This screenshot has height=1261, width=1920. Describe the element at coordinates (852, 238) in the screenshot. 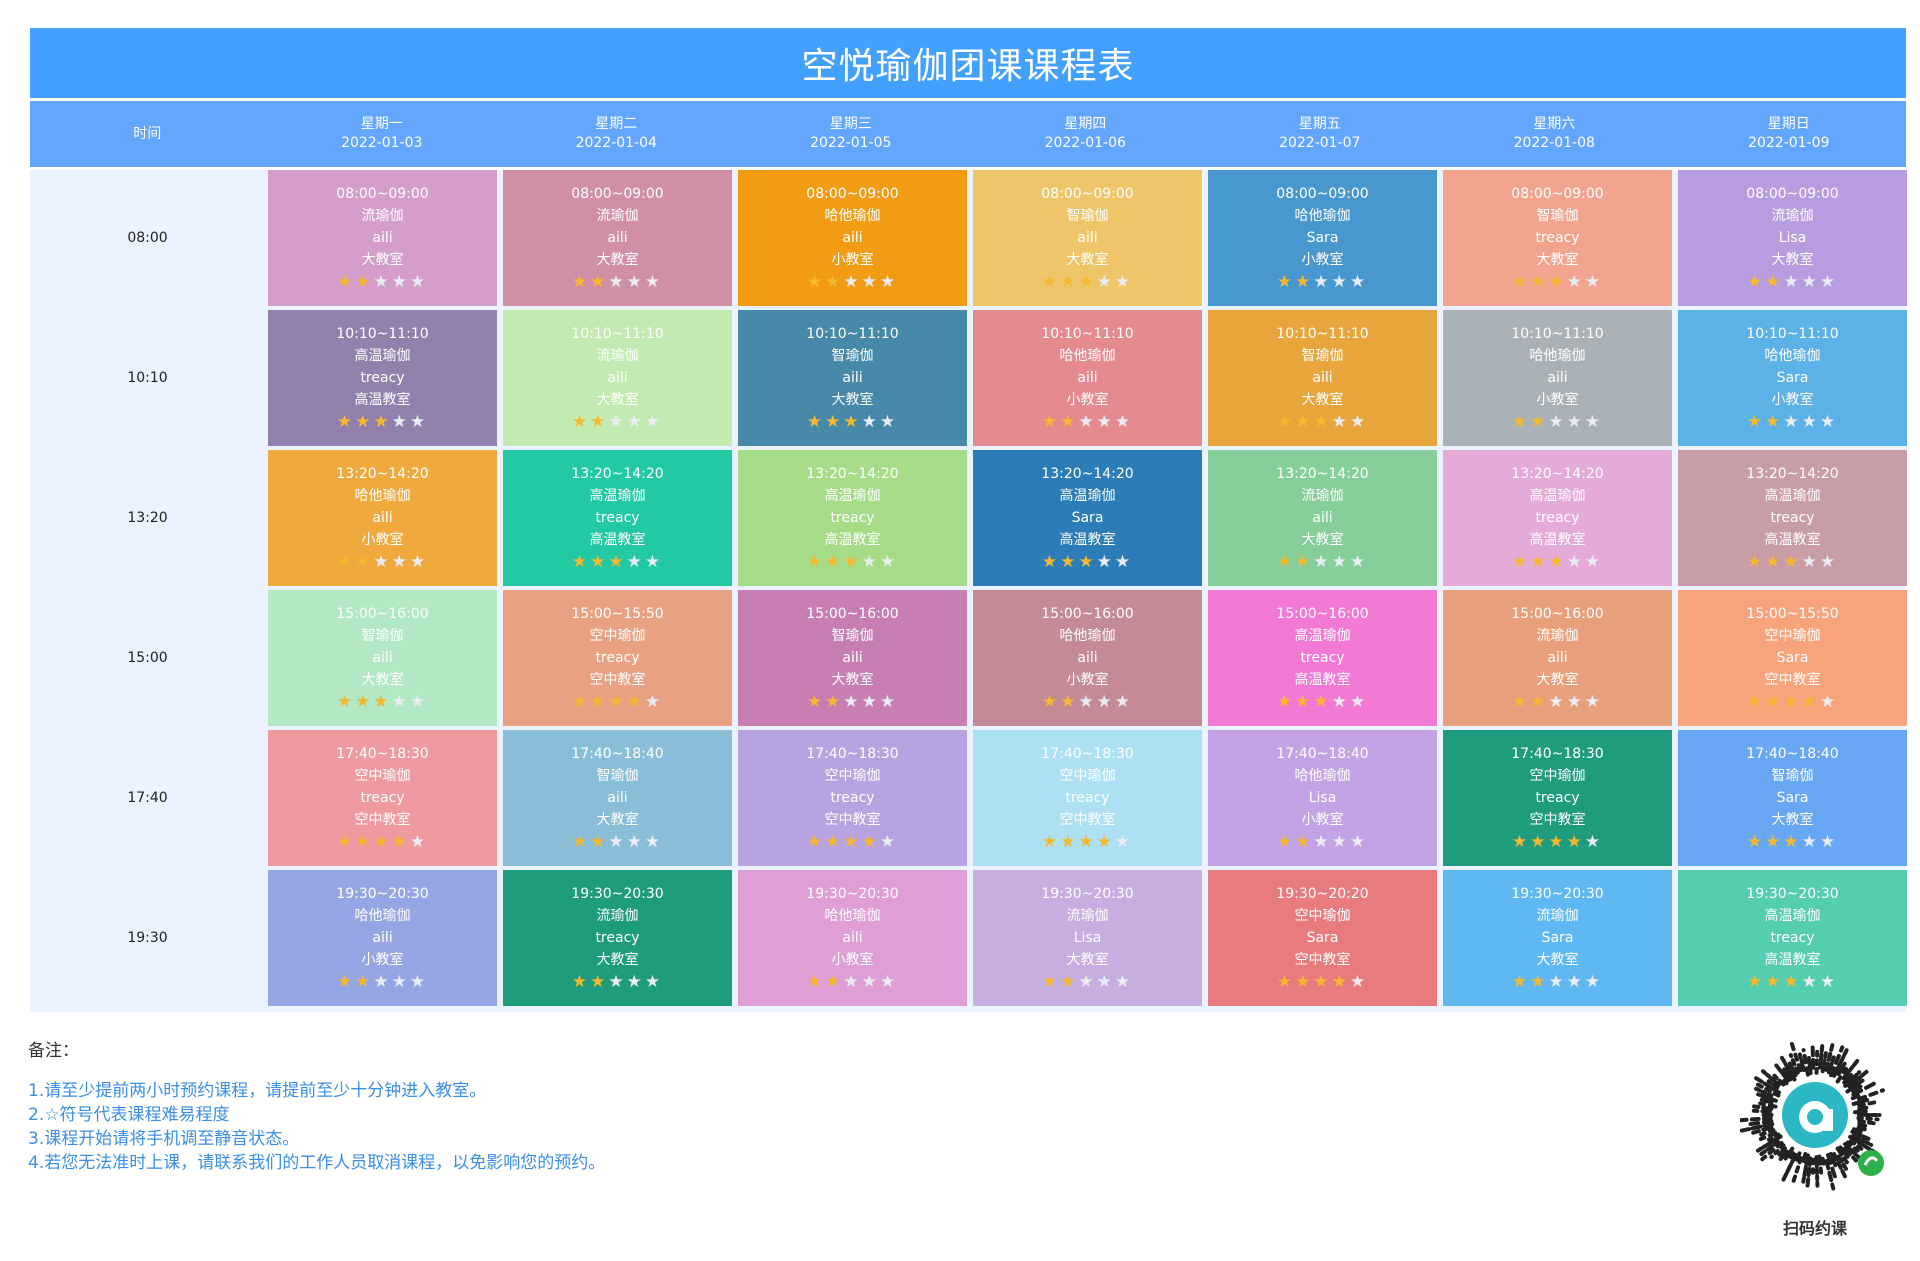

I see `class-card: 08:00~09:00 哈他瑜伽 aili 小教室 ★★★★★` at that location.